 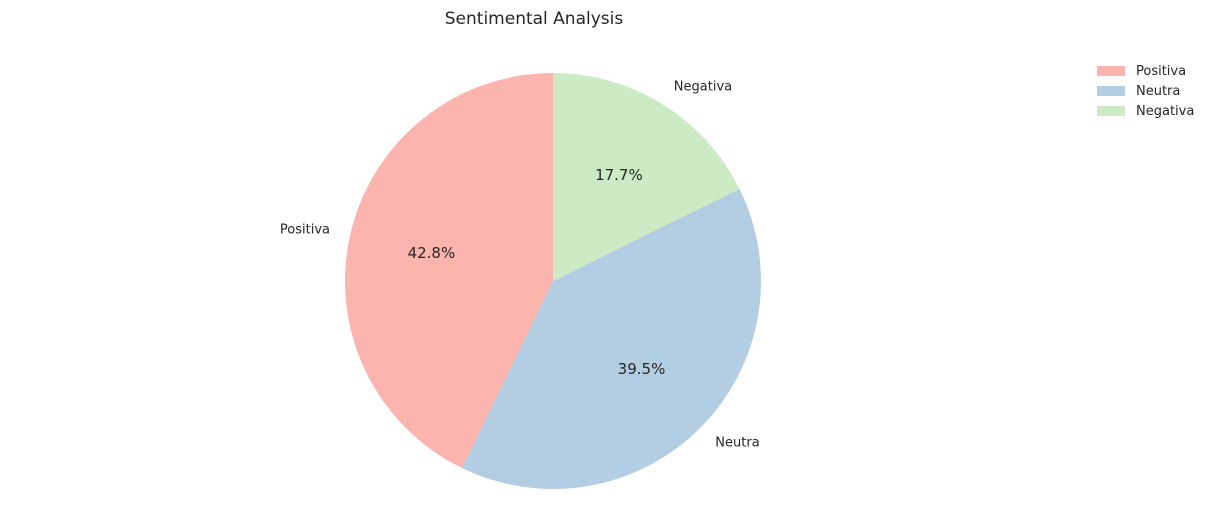 What do you see at coordinates (642, 369) in the screenshot?
I see `percent-label-neutra: 39.5%` at bounding box center [642, 369].